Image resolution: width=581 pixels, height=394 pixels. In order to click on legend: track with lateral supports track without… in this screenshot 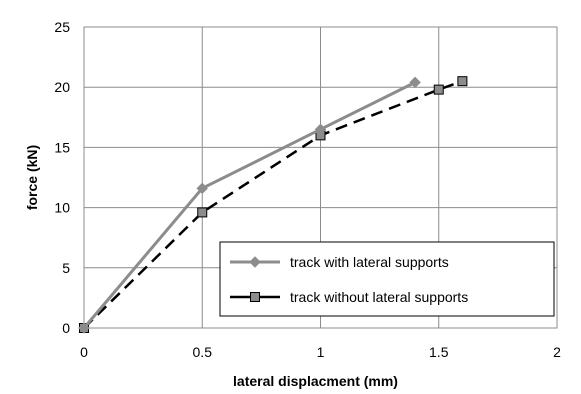, I will do `click(387, 279)`.